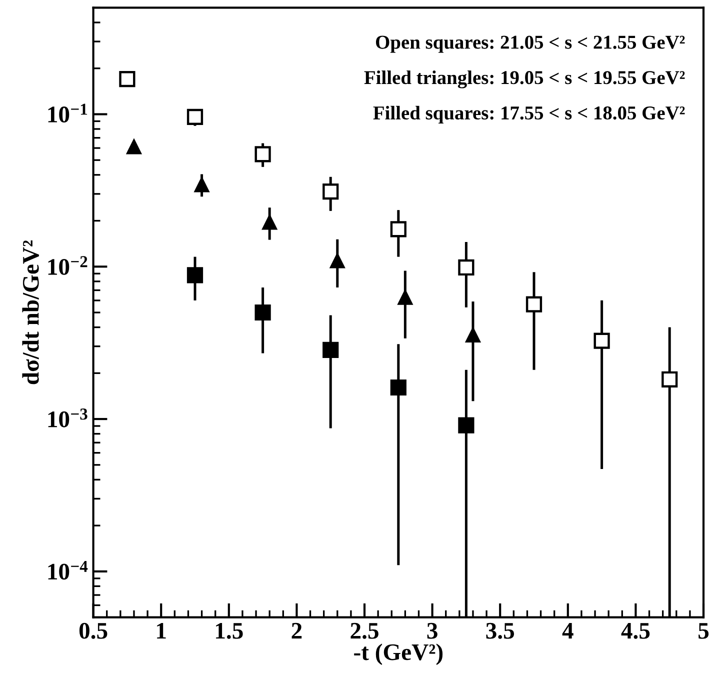  Describe the element at coordinates (529, 115) in the screenshot. I see `annotation: Filled squares: 17.55 < s < 18.05 GeV²` at that location.